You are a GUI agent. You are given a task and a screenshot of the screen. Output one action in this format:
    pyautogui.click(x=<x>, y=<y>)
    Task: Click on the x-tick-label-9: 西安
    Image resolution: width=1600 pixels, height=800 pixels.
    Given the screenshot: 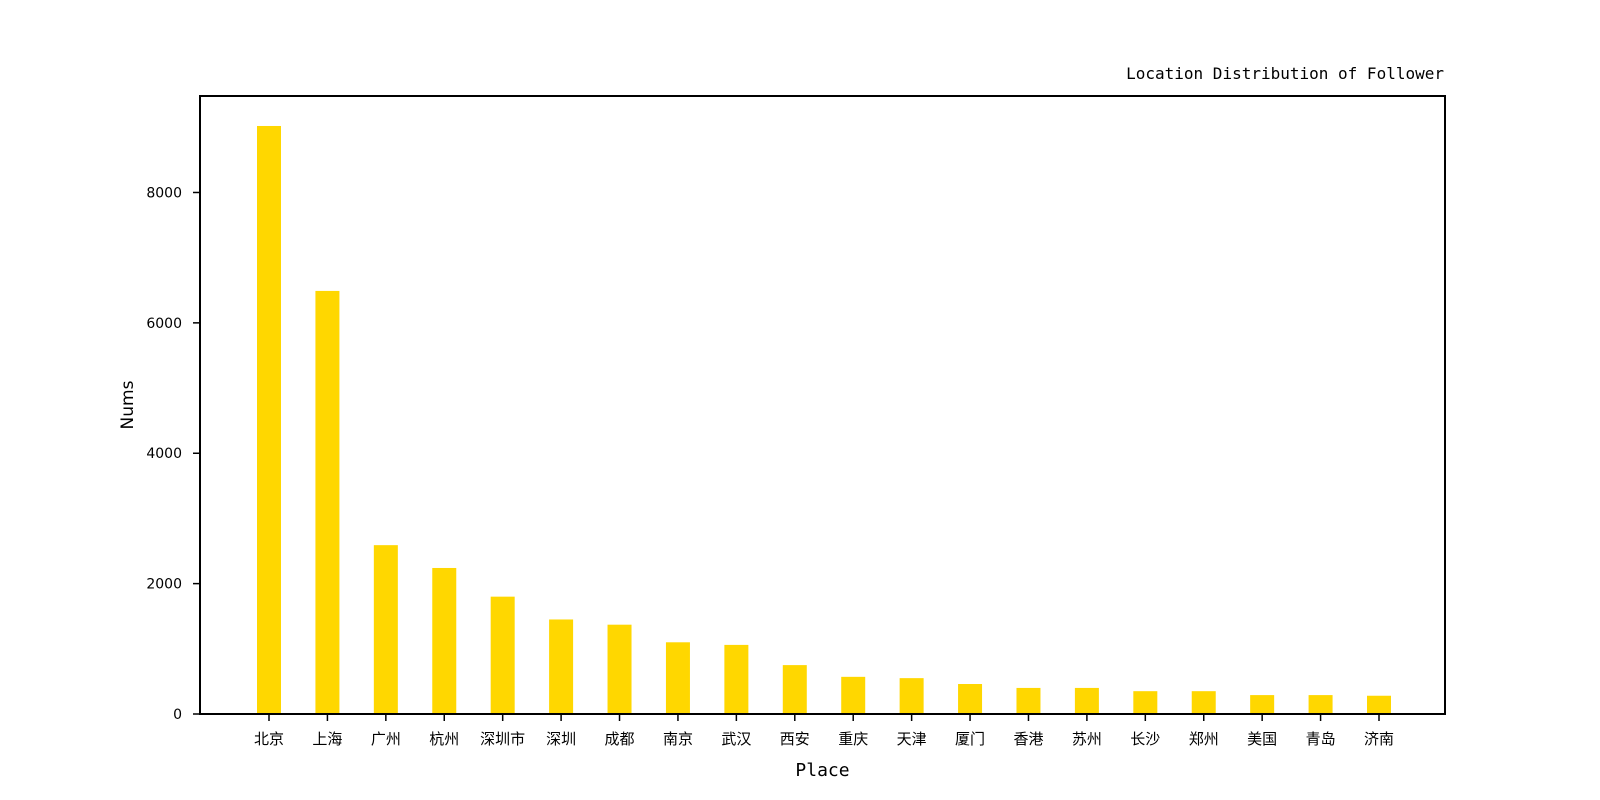 What is the action you would take?
    pyautogui.click(x=795, y=739)
    